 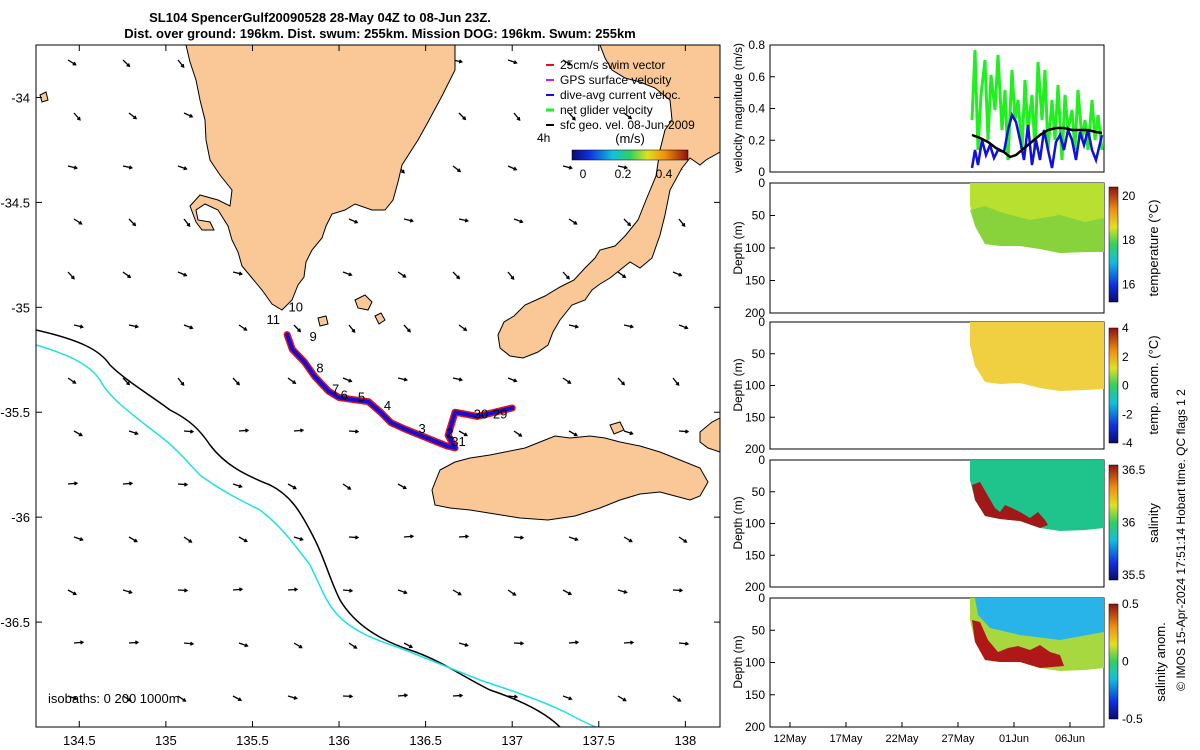 I want to click on map-xtick-label: 135.5, so click(x=252, y=740).